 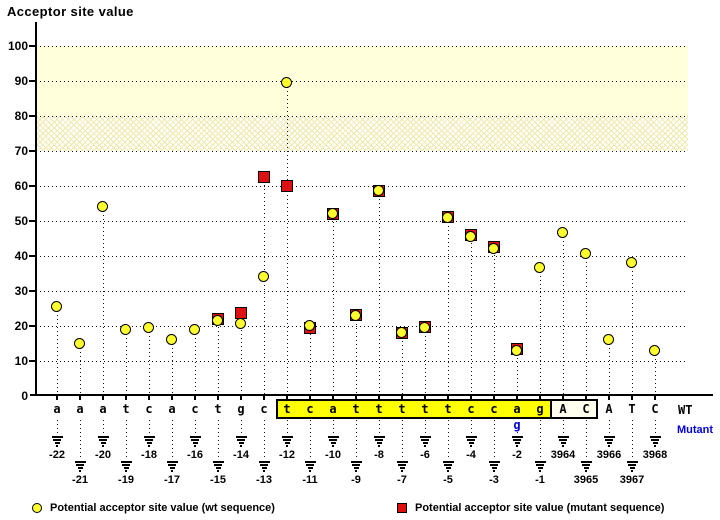 What do you see at coordinates (609, 409) in the screenshot?
I see `sequence-base: A` at bounding box center [609, 409].